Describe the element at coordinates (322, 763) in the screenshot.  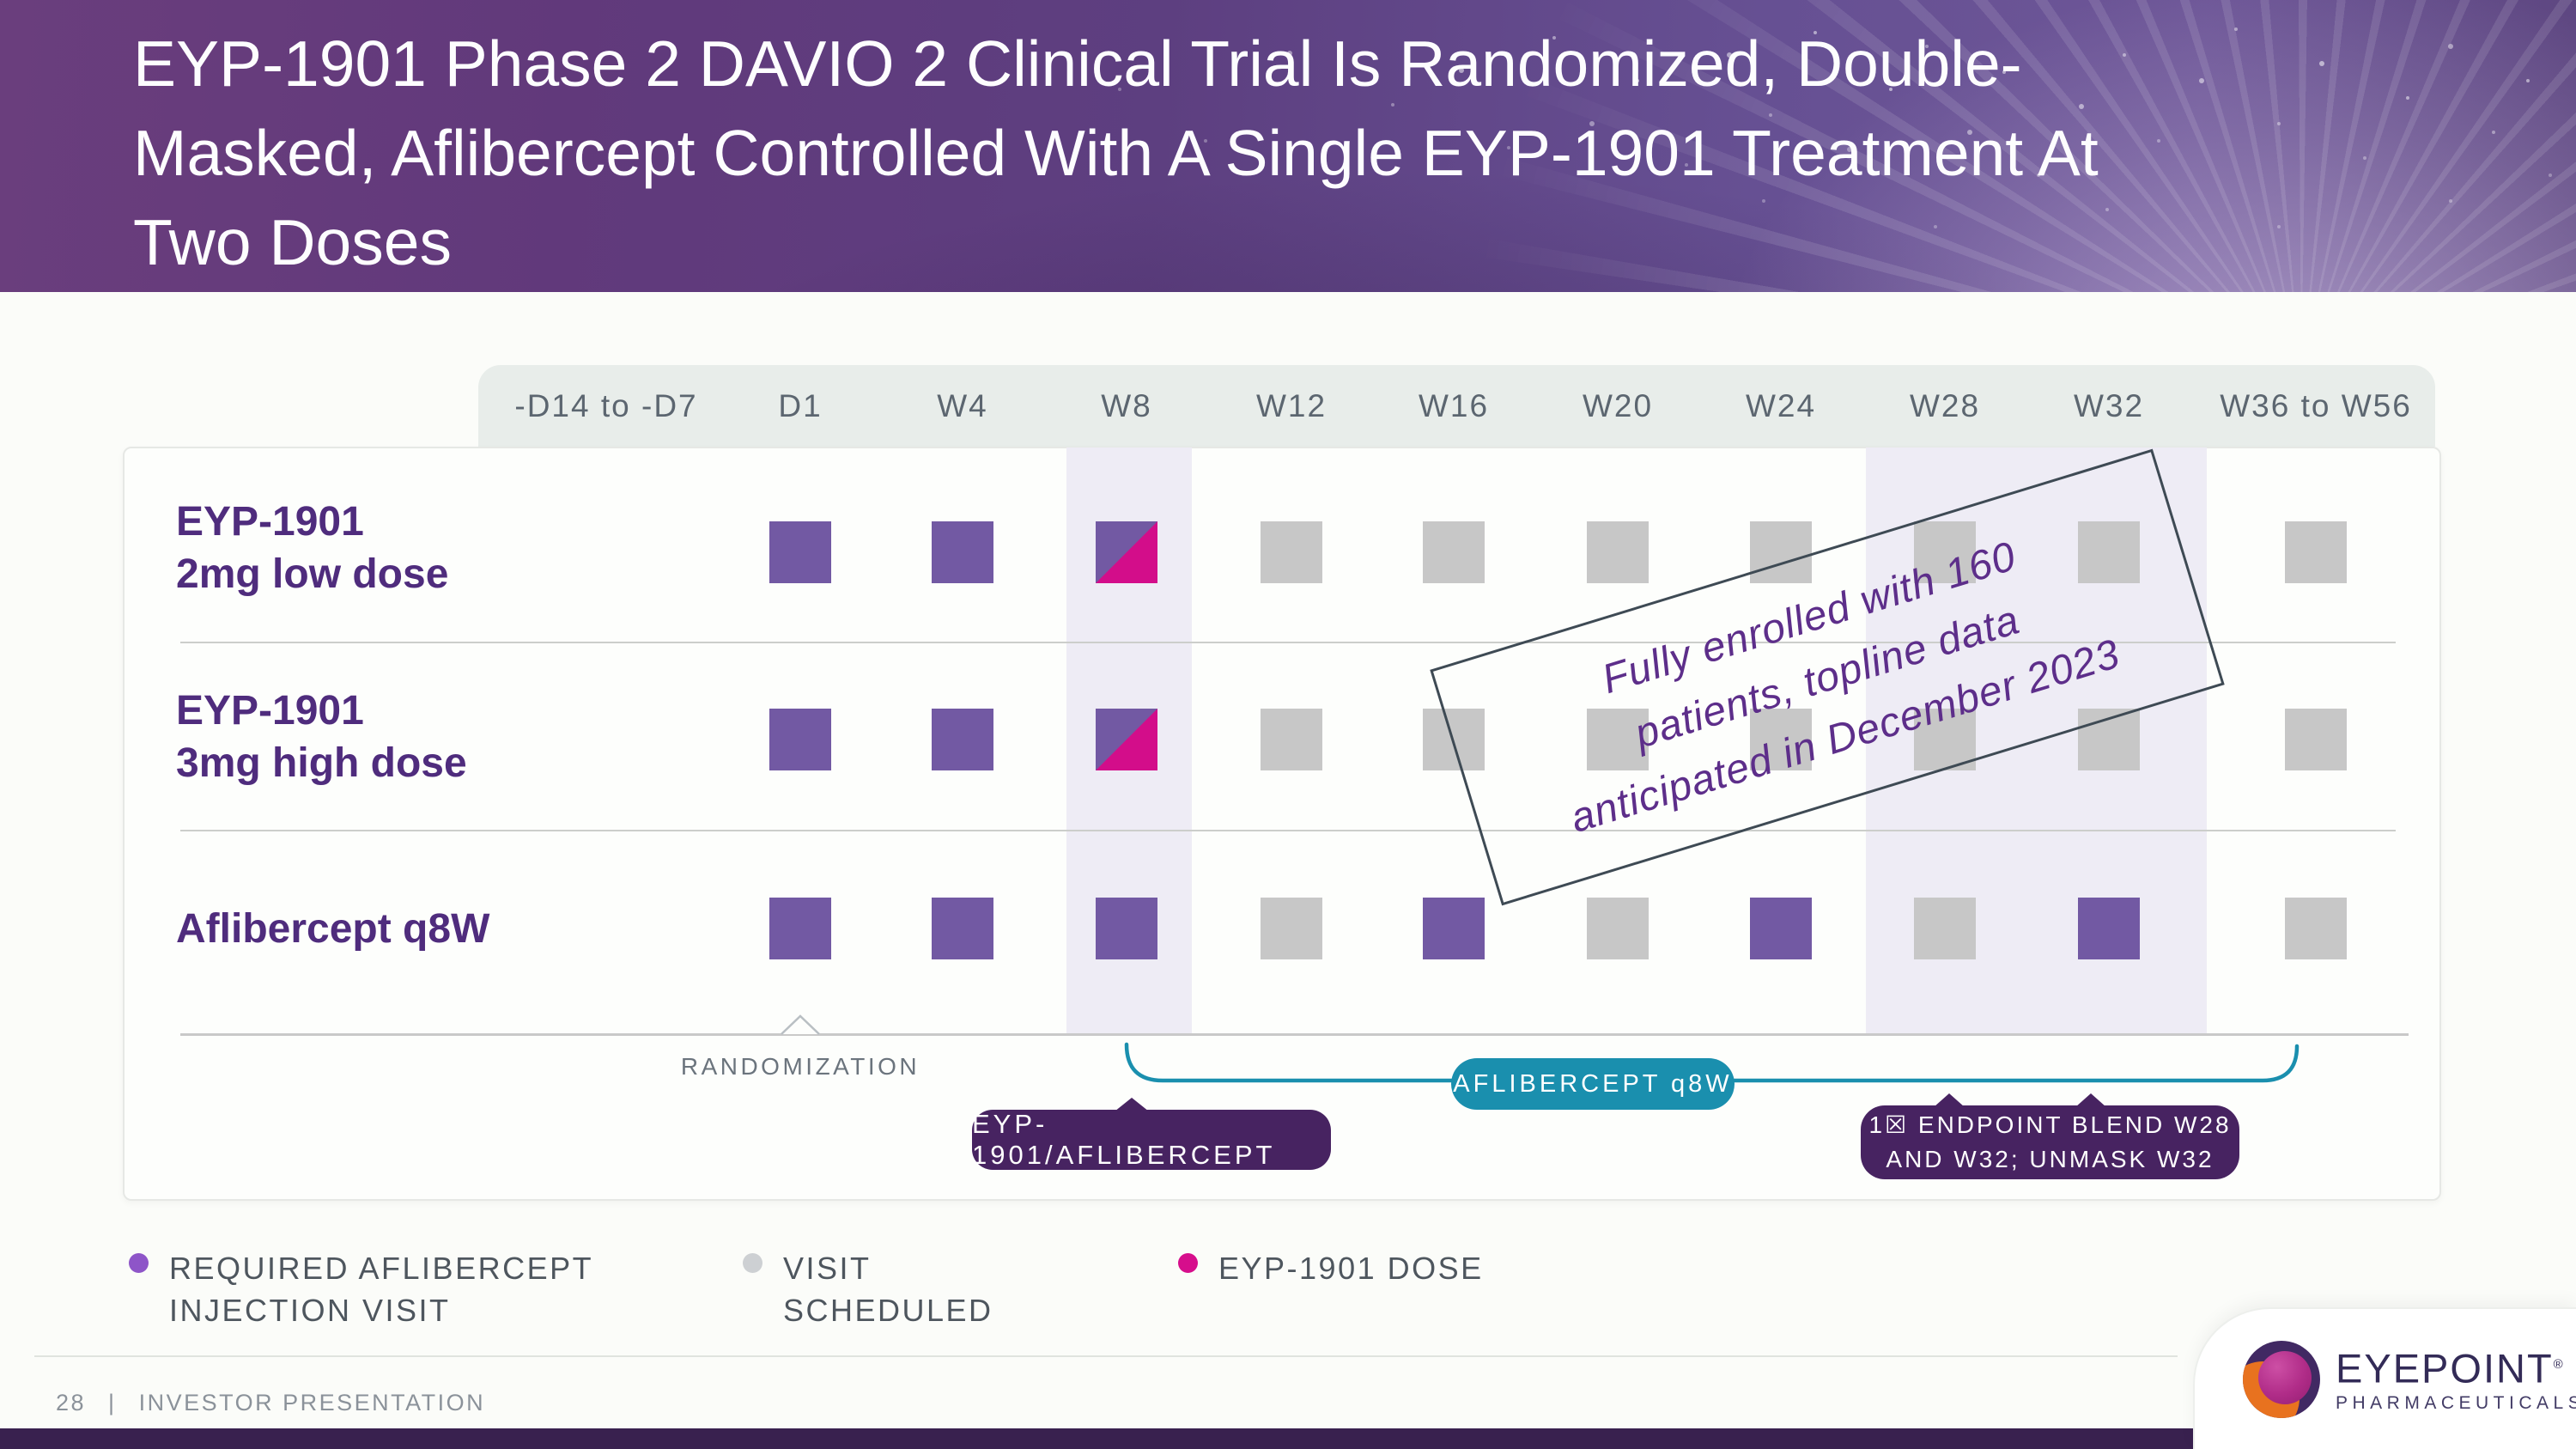
I see `arm-label-line: 3mg high dose` at that location.